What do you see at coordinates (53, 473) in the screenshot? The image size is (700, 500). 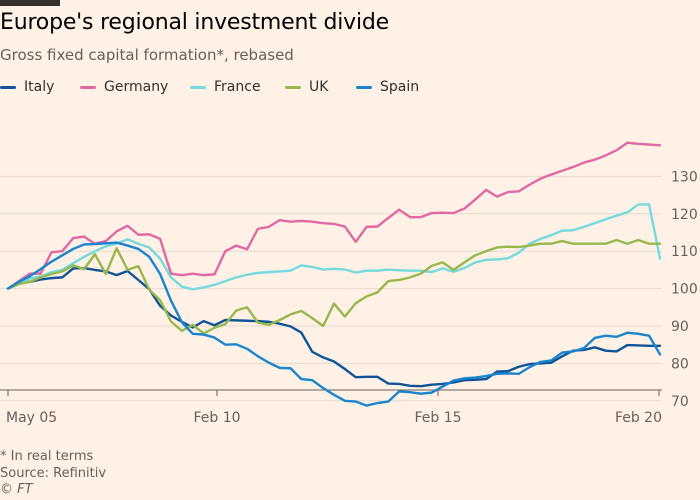 I see `source-note: Source: Refinitiv` at bounding box center [53, 473].